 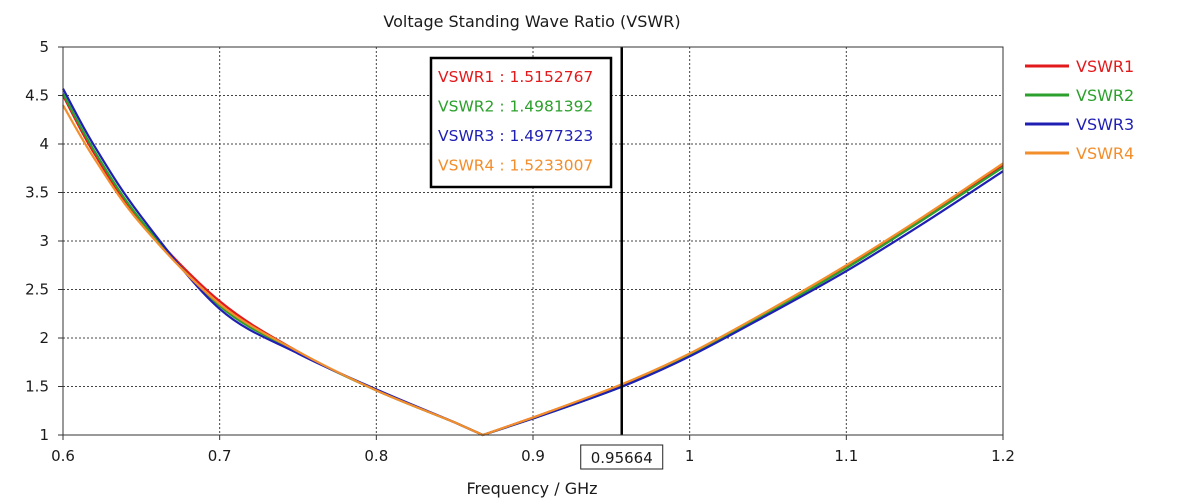 What do you see at coordinates (220, 456) in the screenshot?
I see `x-tick-label: 0.7` at bounding box center [220, 456].